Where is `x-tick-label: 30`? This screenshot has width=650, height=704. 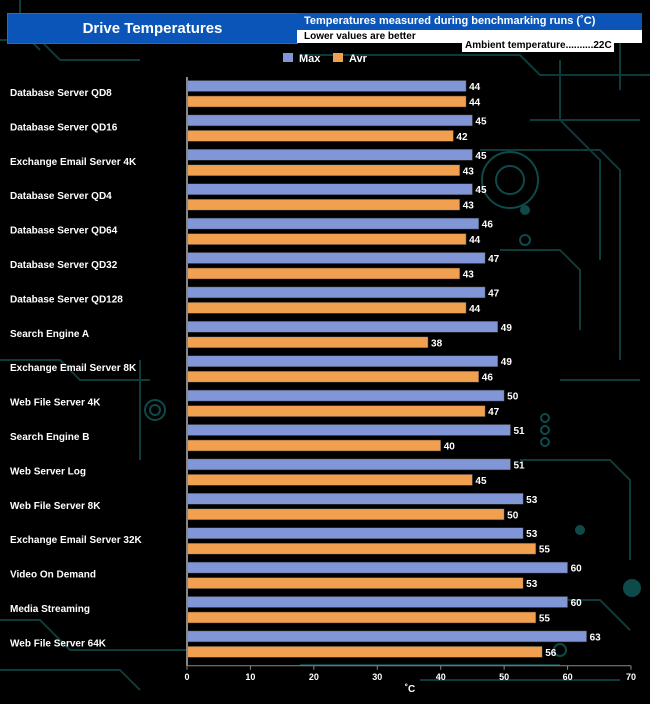
x-tick-label: 30 is located at coordinates (377, 677).